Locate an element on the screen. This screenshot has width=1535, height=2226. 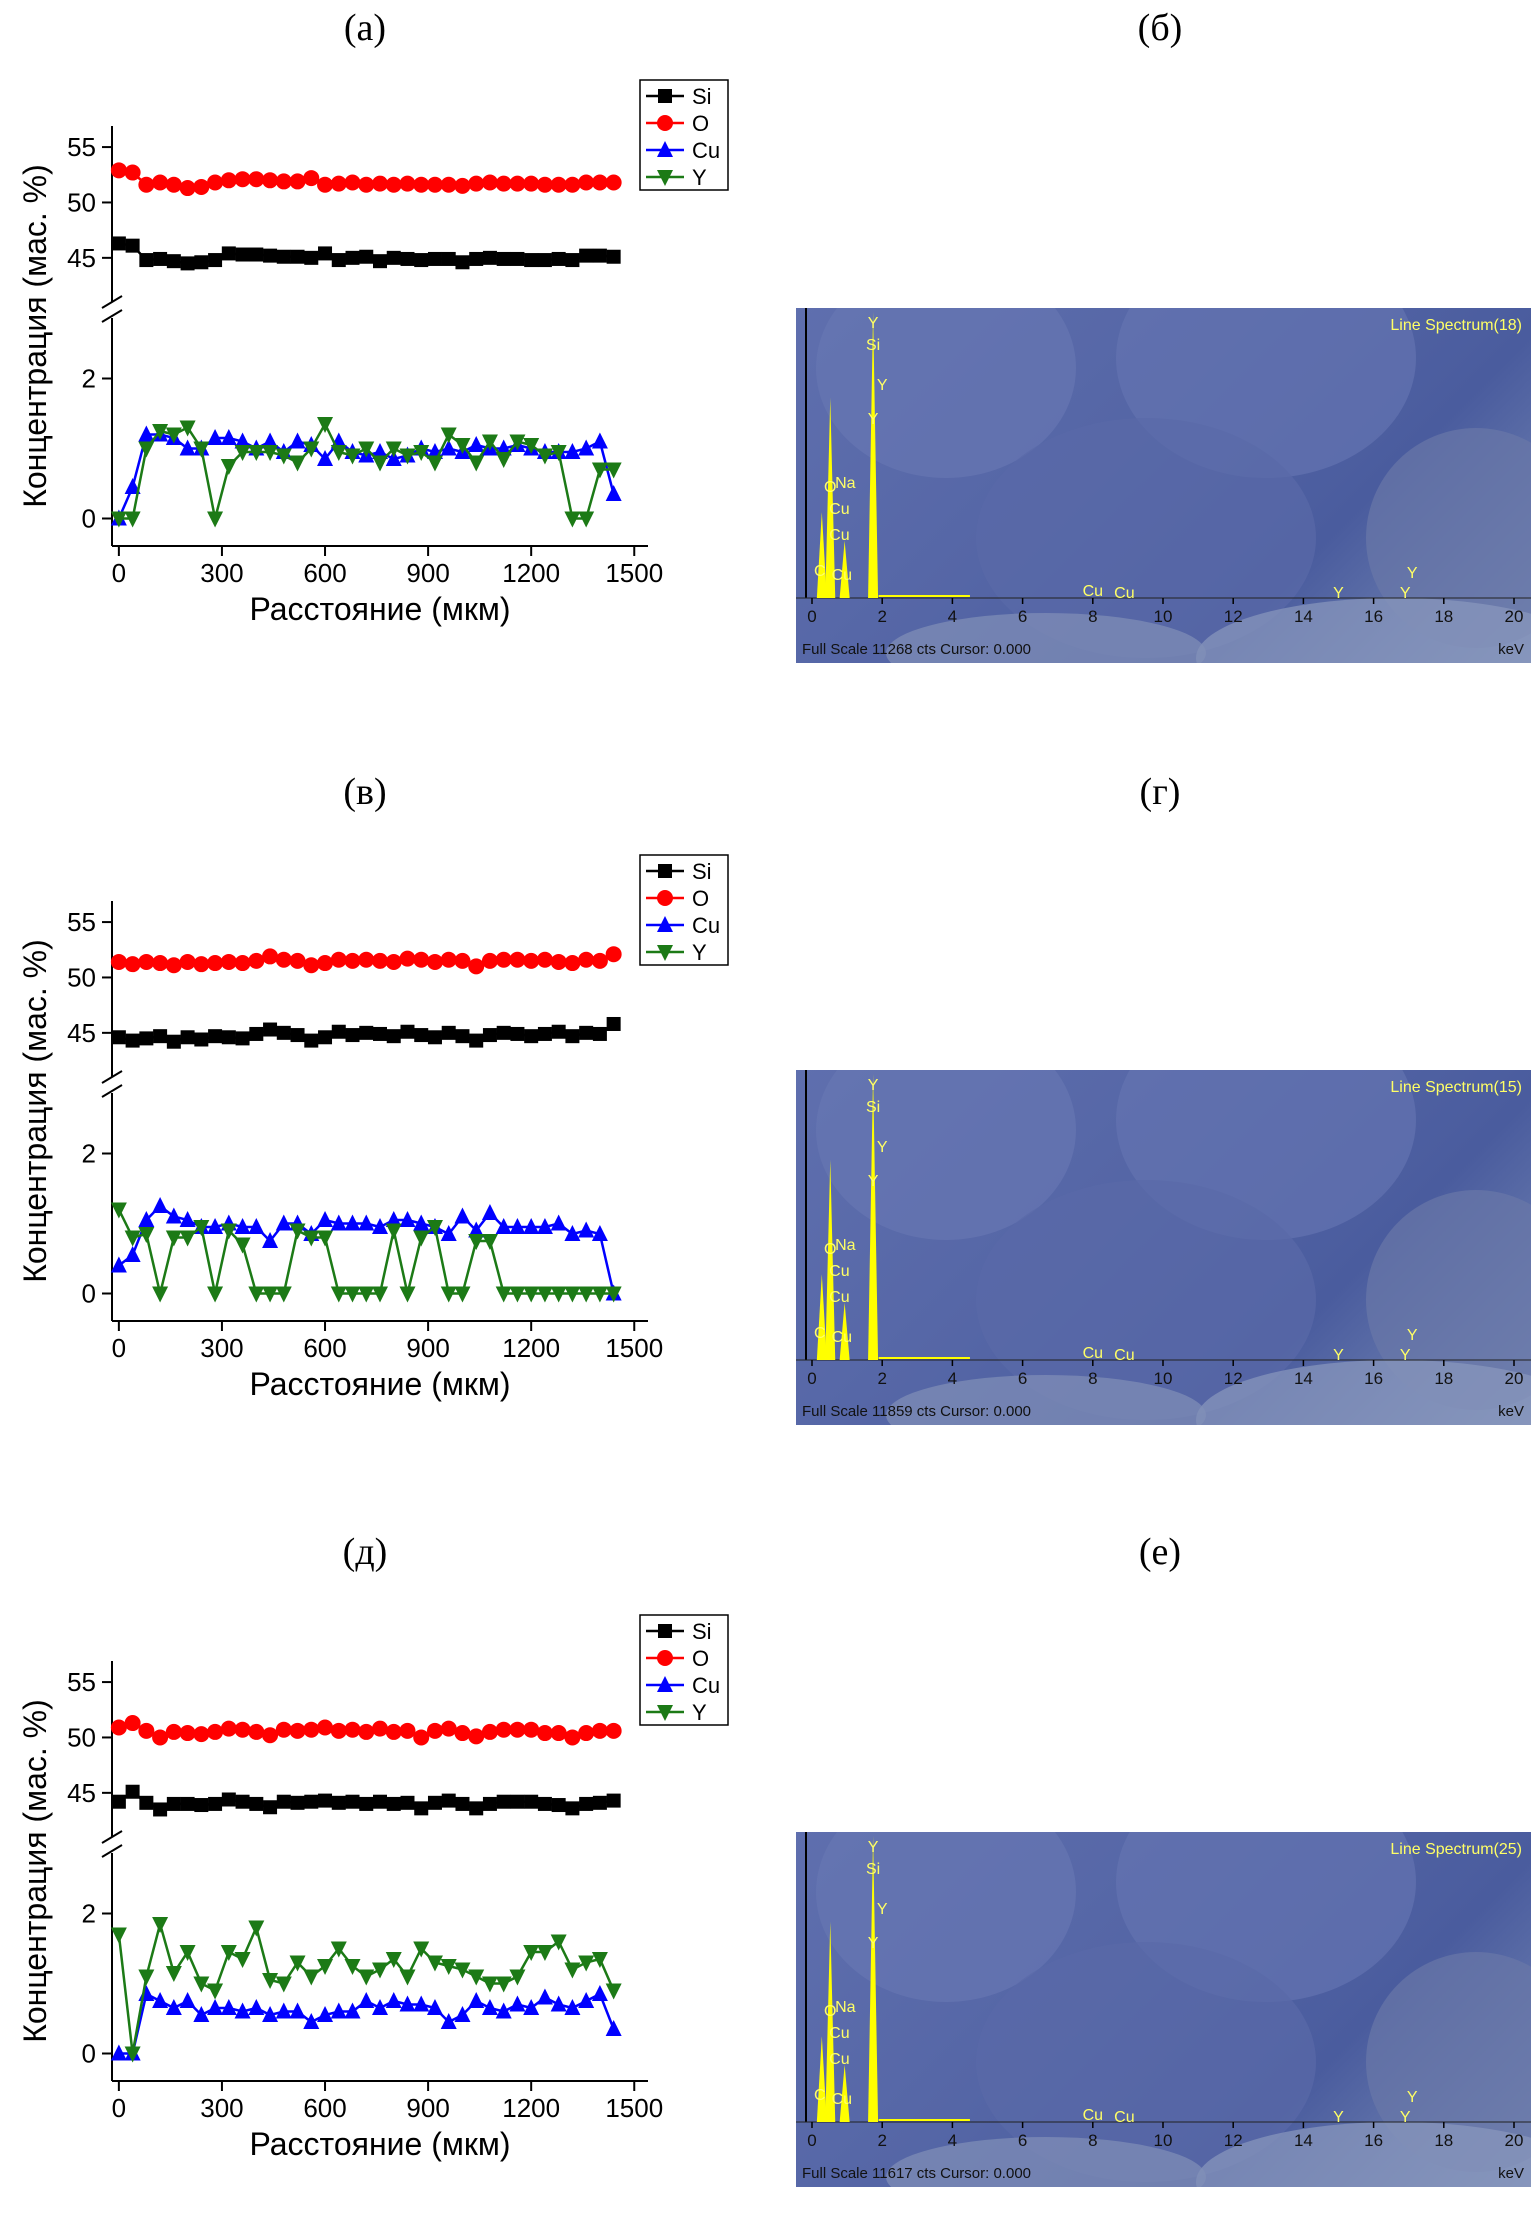
spectrum-tick-label: 2 is located at coordinates (881, 2140).